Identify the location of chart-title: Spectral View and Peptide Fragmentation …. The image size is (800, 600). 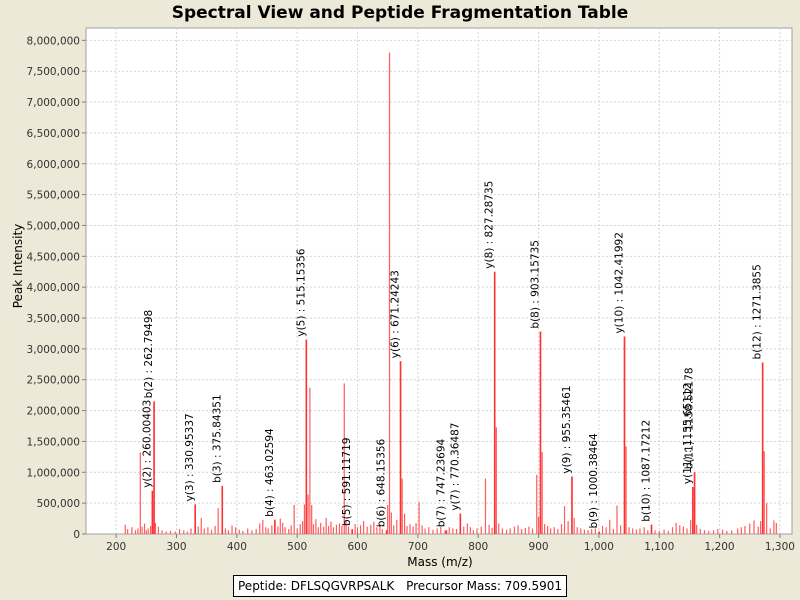
(400, 13).